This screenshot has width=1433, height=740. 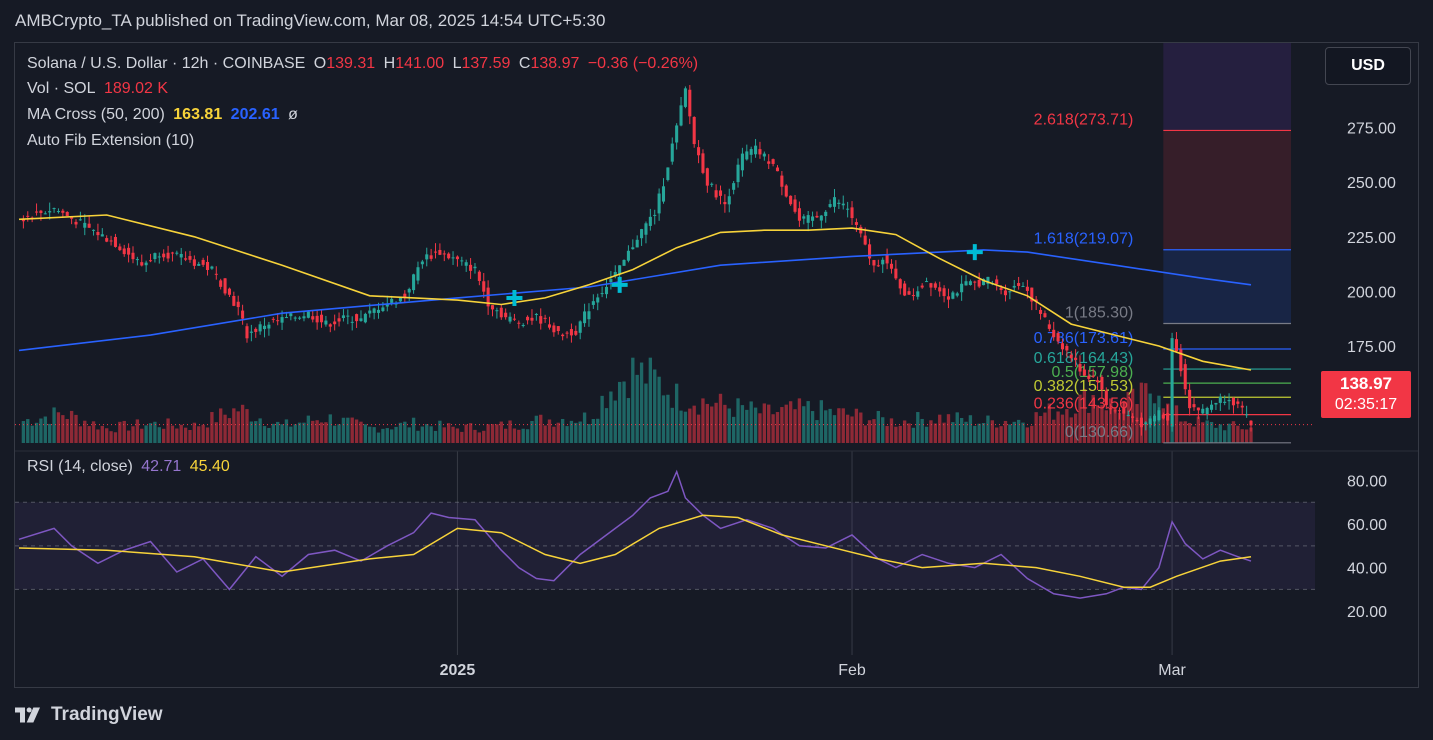 What do you see at coordinates (27, 715) in the screenshot?
I see `tradingview-logo-icon` at bounding box center [27, 715].